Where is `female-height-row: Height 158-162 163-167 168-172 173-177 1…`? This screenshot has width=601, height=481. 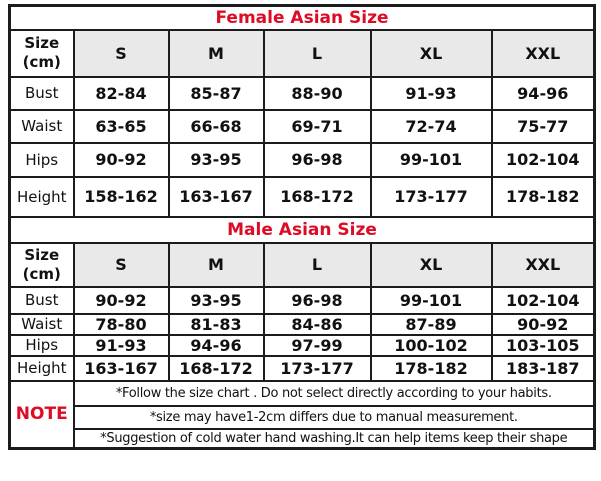 female-height-row: Height 158-162 163-167 168-172 173-177 1… is located at coordinates (302, 196).